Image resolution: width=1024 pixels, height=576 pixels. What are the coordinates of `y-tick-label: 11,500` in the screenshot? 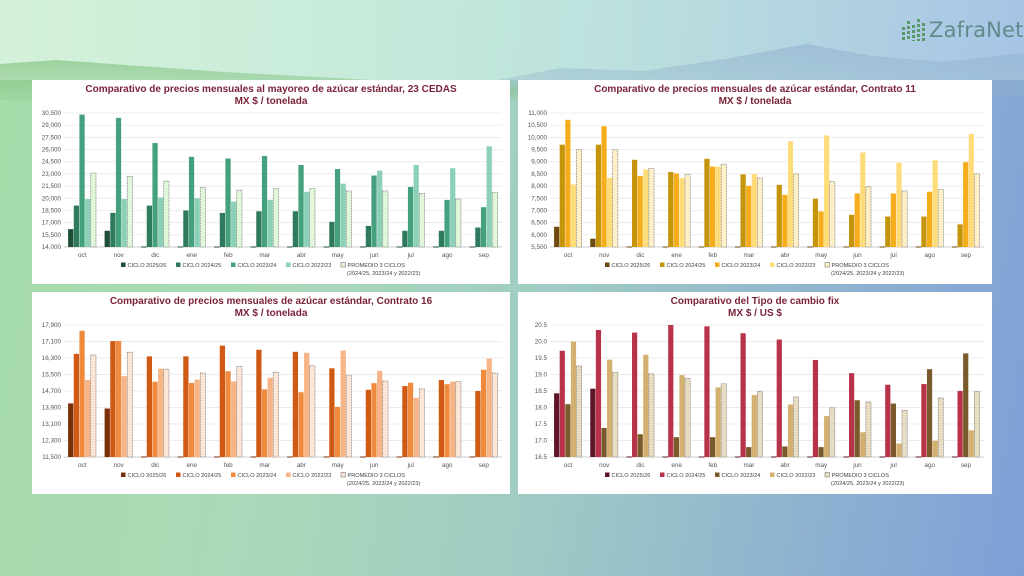 It's located at (51, 457).